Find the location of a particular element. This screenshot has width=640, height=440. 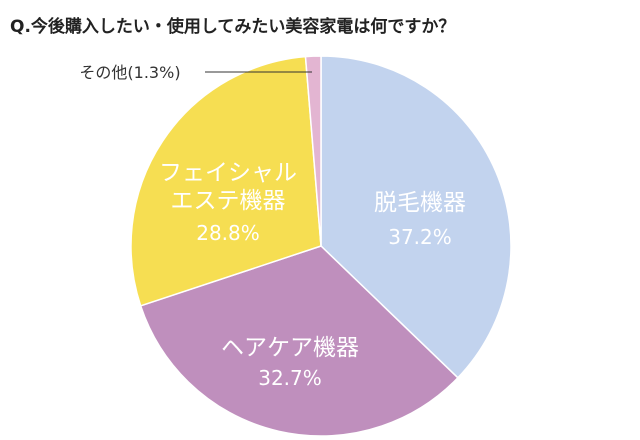

pie-slice-other is located at coordinates (313, 151).